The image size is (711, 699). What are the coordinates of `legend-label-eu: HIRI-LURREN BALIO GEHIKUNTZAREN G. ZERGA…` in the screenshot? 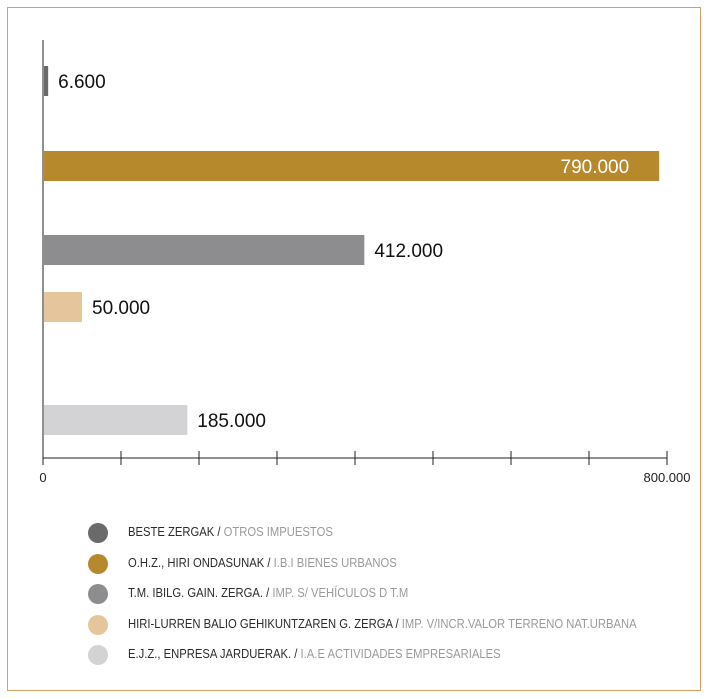 It's located at (263, 623).